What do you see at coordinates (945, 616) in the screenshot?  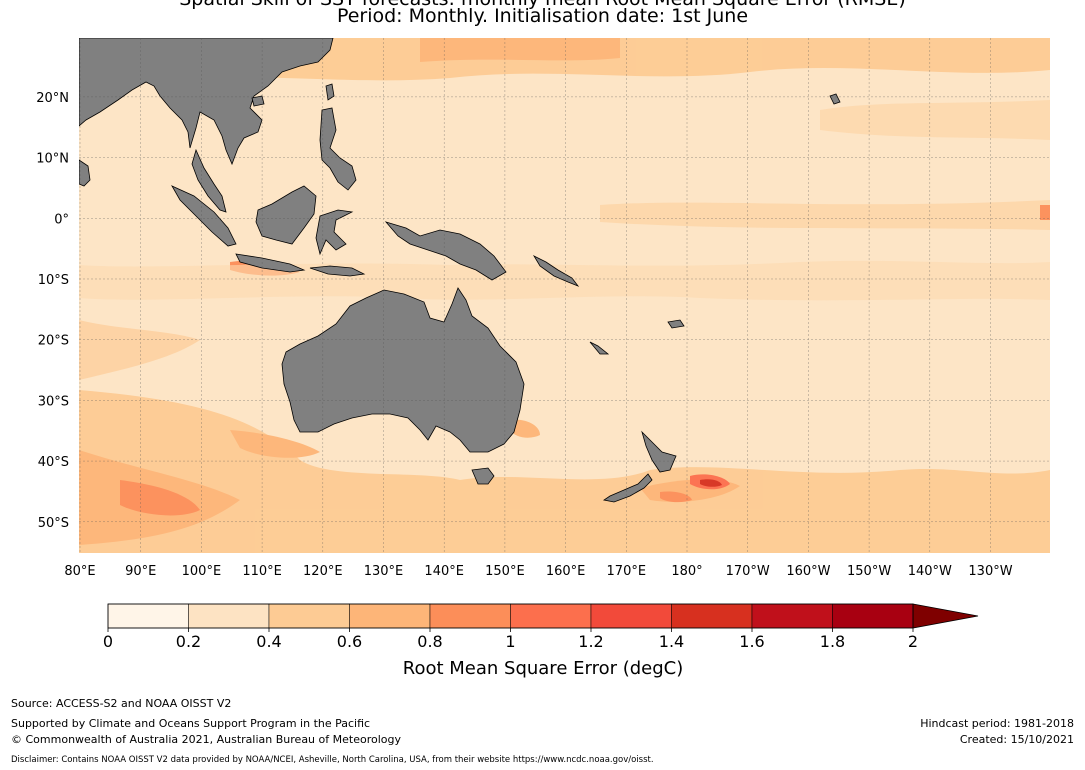 I see `colorbar-extend-arrow` at bounding box center [945, 616].